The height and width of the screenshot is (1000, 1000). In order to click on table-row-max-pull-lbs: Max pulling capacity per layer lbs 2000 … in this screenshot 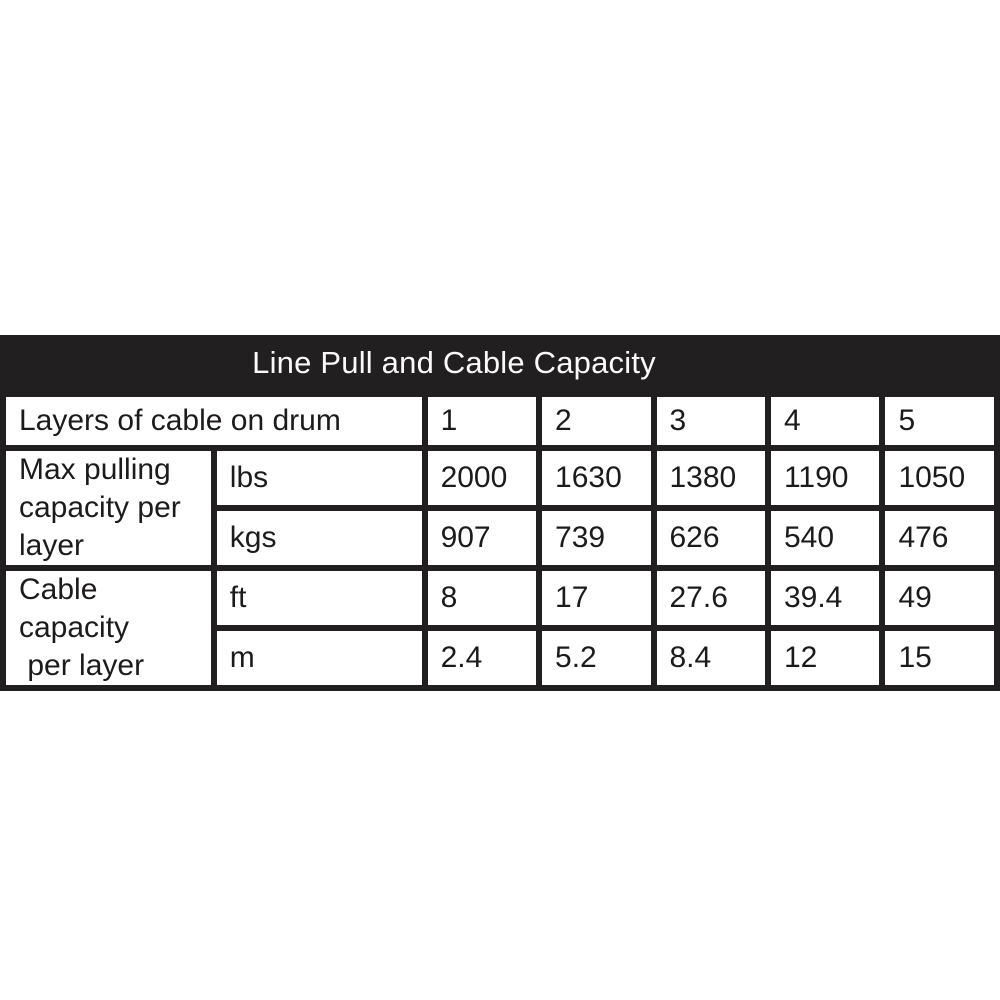, I will do `click(500, 508)`.